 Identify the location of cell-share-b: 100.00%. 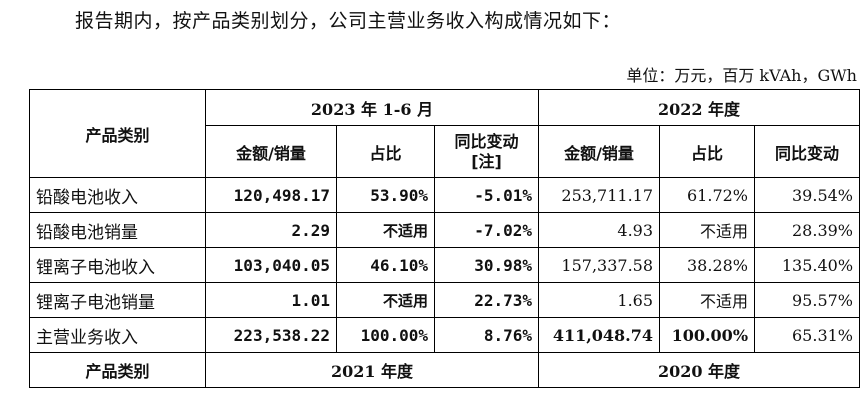
(707, 335).